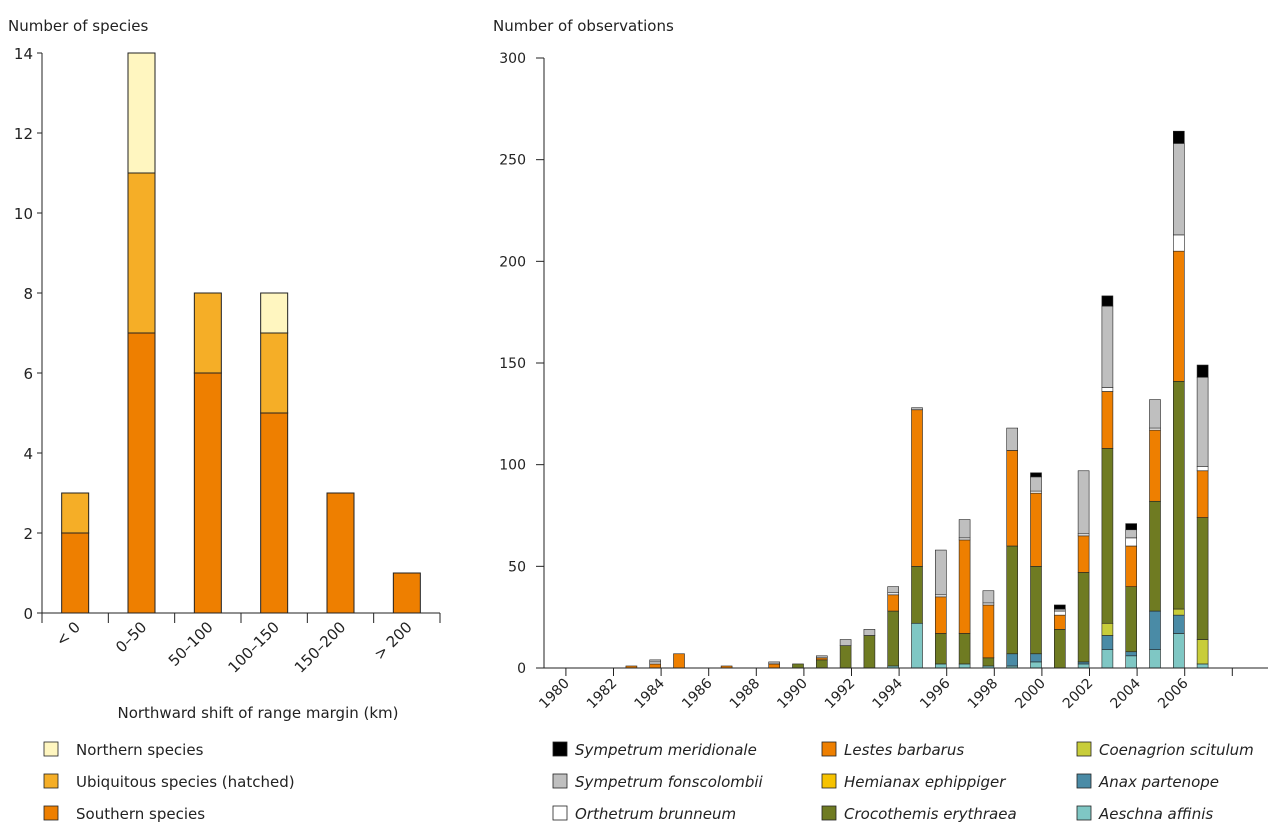 This screenshot has height=825, width=1288. I want to click on bar-lestes-barbarus-1998, so click(988, 631).